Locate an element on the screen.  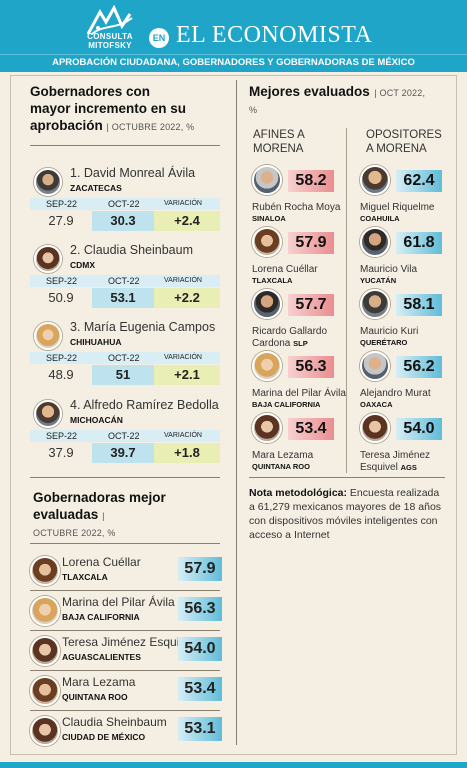
en-badge: EN is located at coordinates (159, 38).